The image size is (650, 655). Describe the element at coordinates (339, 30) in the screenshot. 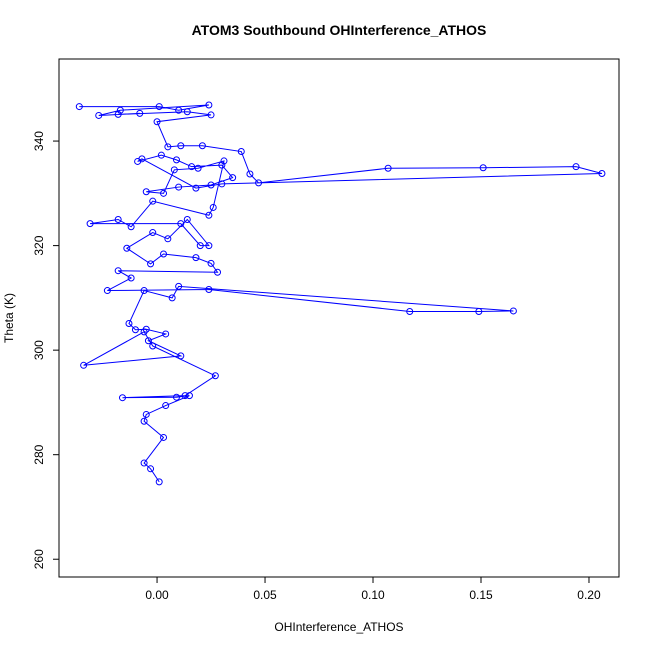

I see `chart-title: ATOM3 Southbound OHInterference_ATHOS` at that location.